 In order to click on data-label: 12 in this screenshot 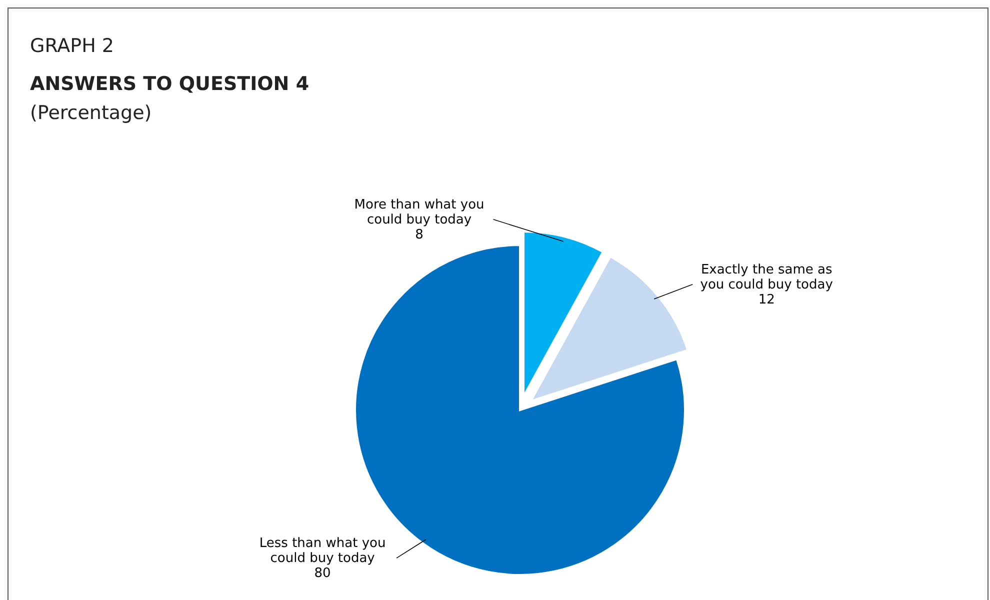, I will do `click(766, 299)`.